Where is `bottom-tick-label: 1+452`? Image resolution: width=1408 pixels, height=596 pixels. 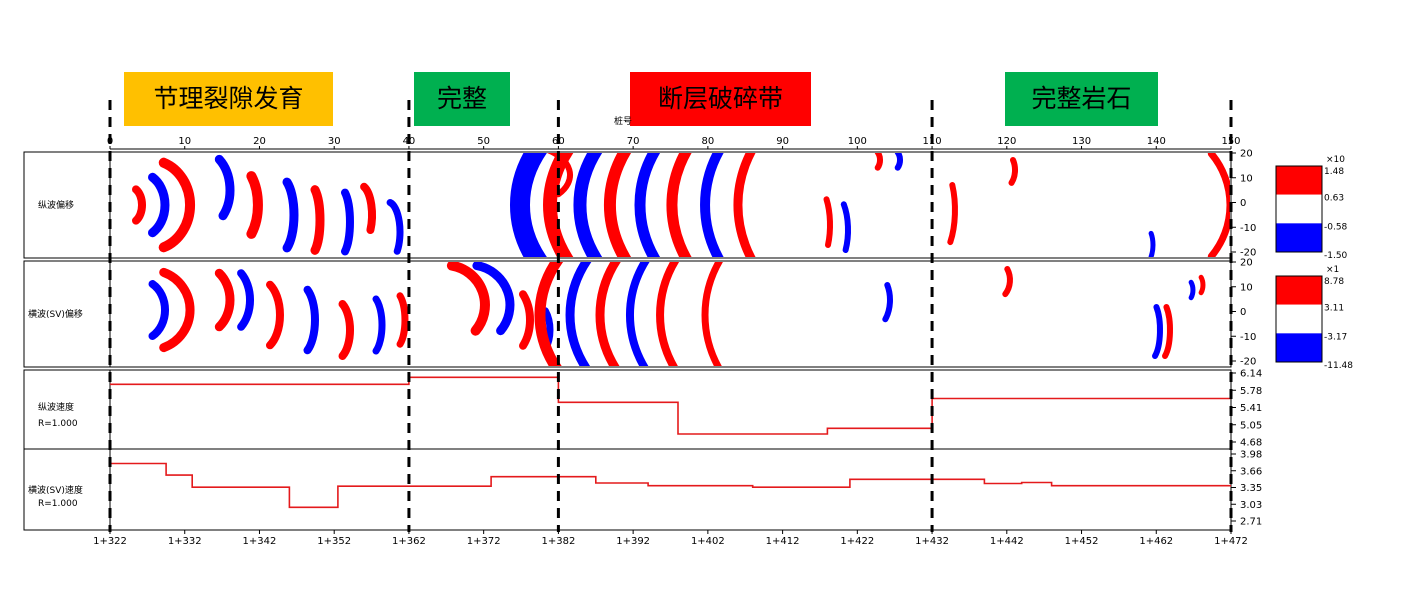 bottom-tick-label: 1+452 is located at coordinates (1082, 541).